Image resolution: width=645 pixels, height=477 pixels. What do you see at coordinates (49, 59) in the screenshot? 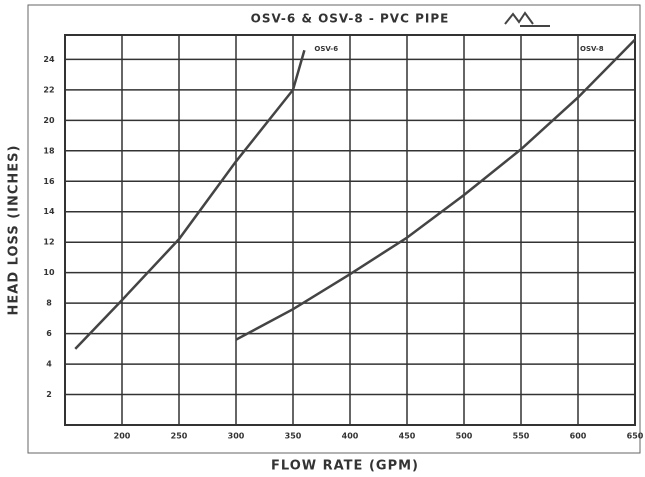
I see `y-tick-label: 24` at bounding box center [49, 59].